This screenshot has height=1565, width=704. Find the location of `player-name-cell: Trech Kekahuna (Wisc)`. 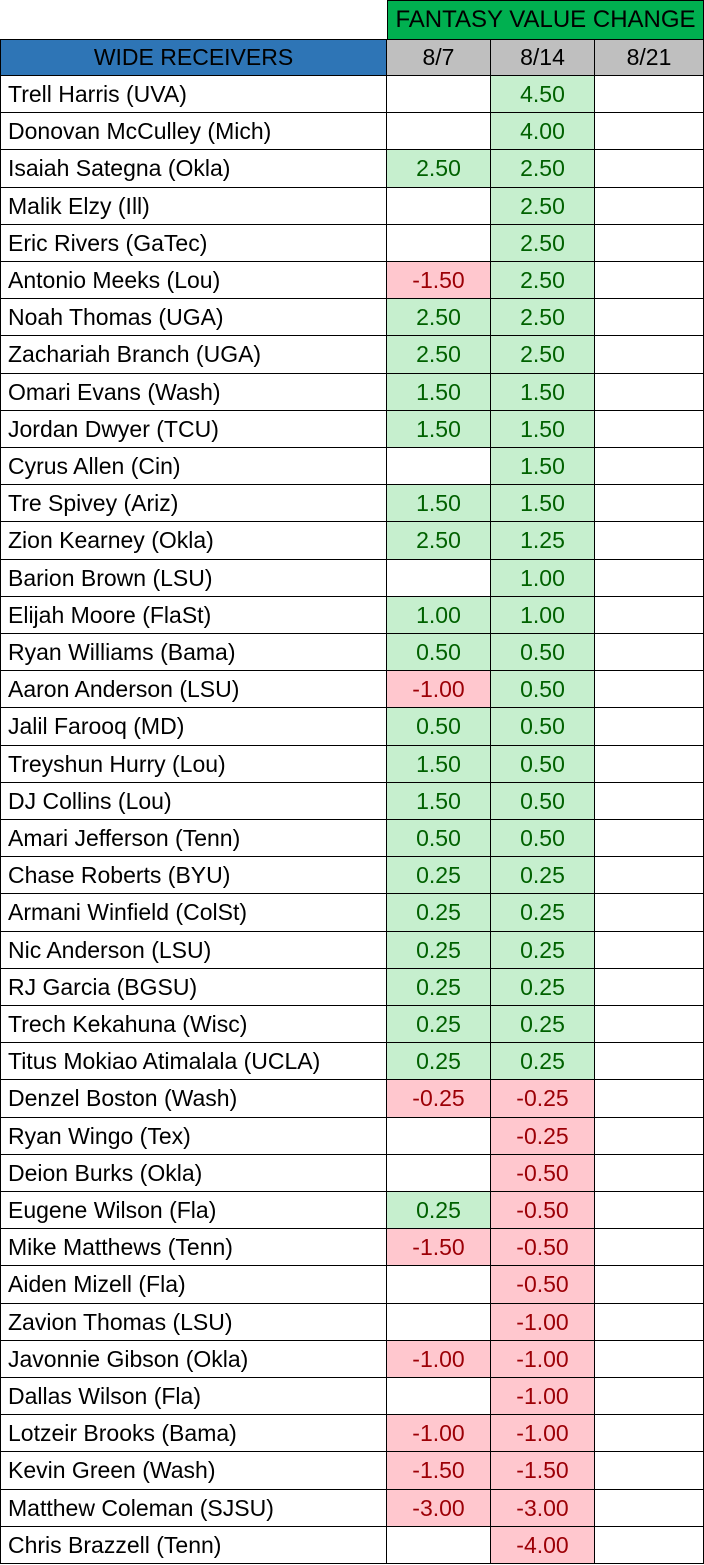

player-name-cell: Trech Kekahuna (Wisc) is located at coordinates (193, 1024).